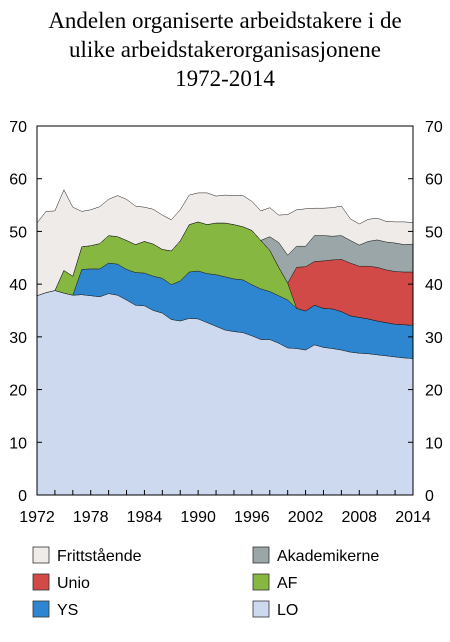  What do you see at coordinates (18, 180) in the screenshot?
I see `y-tick-label-left: 60` at bounding box center [18, 180].